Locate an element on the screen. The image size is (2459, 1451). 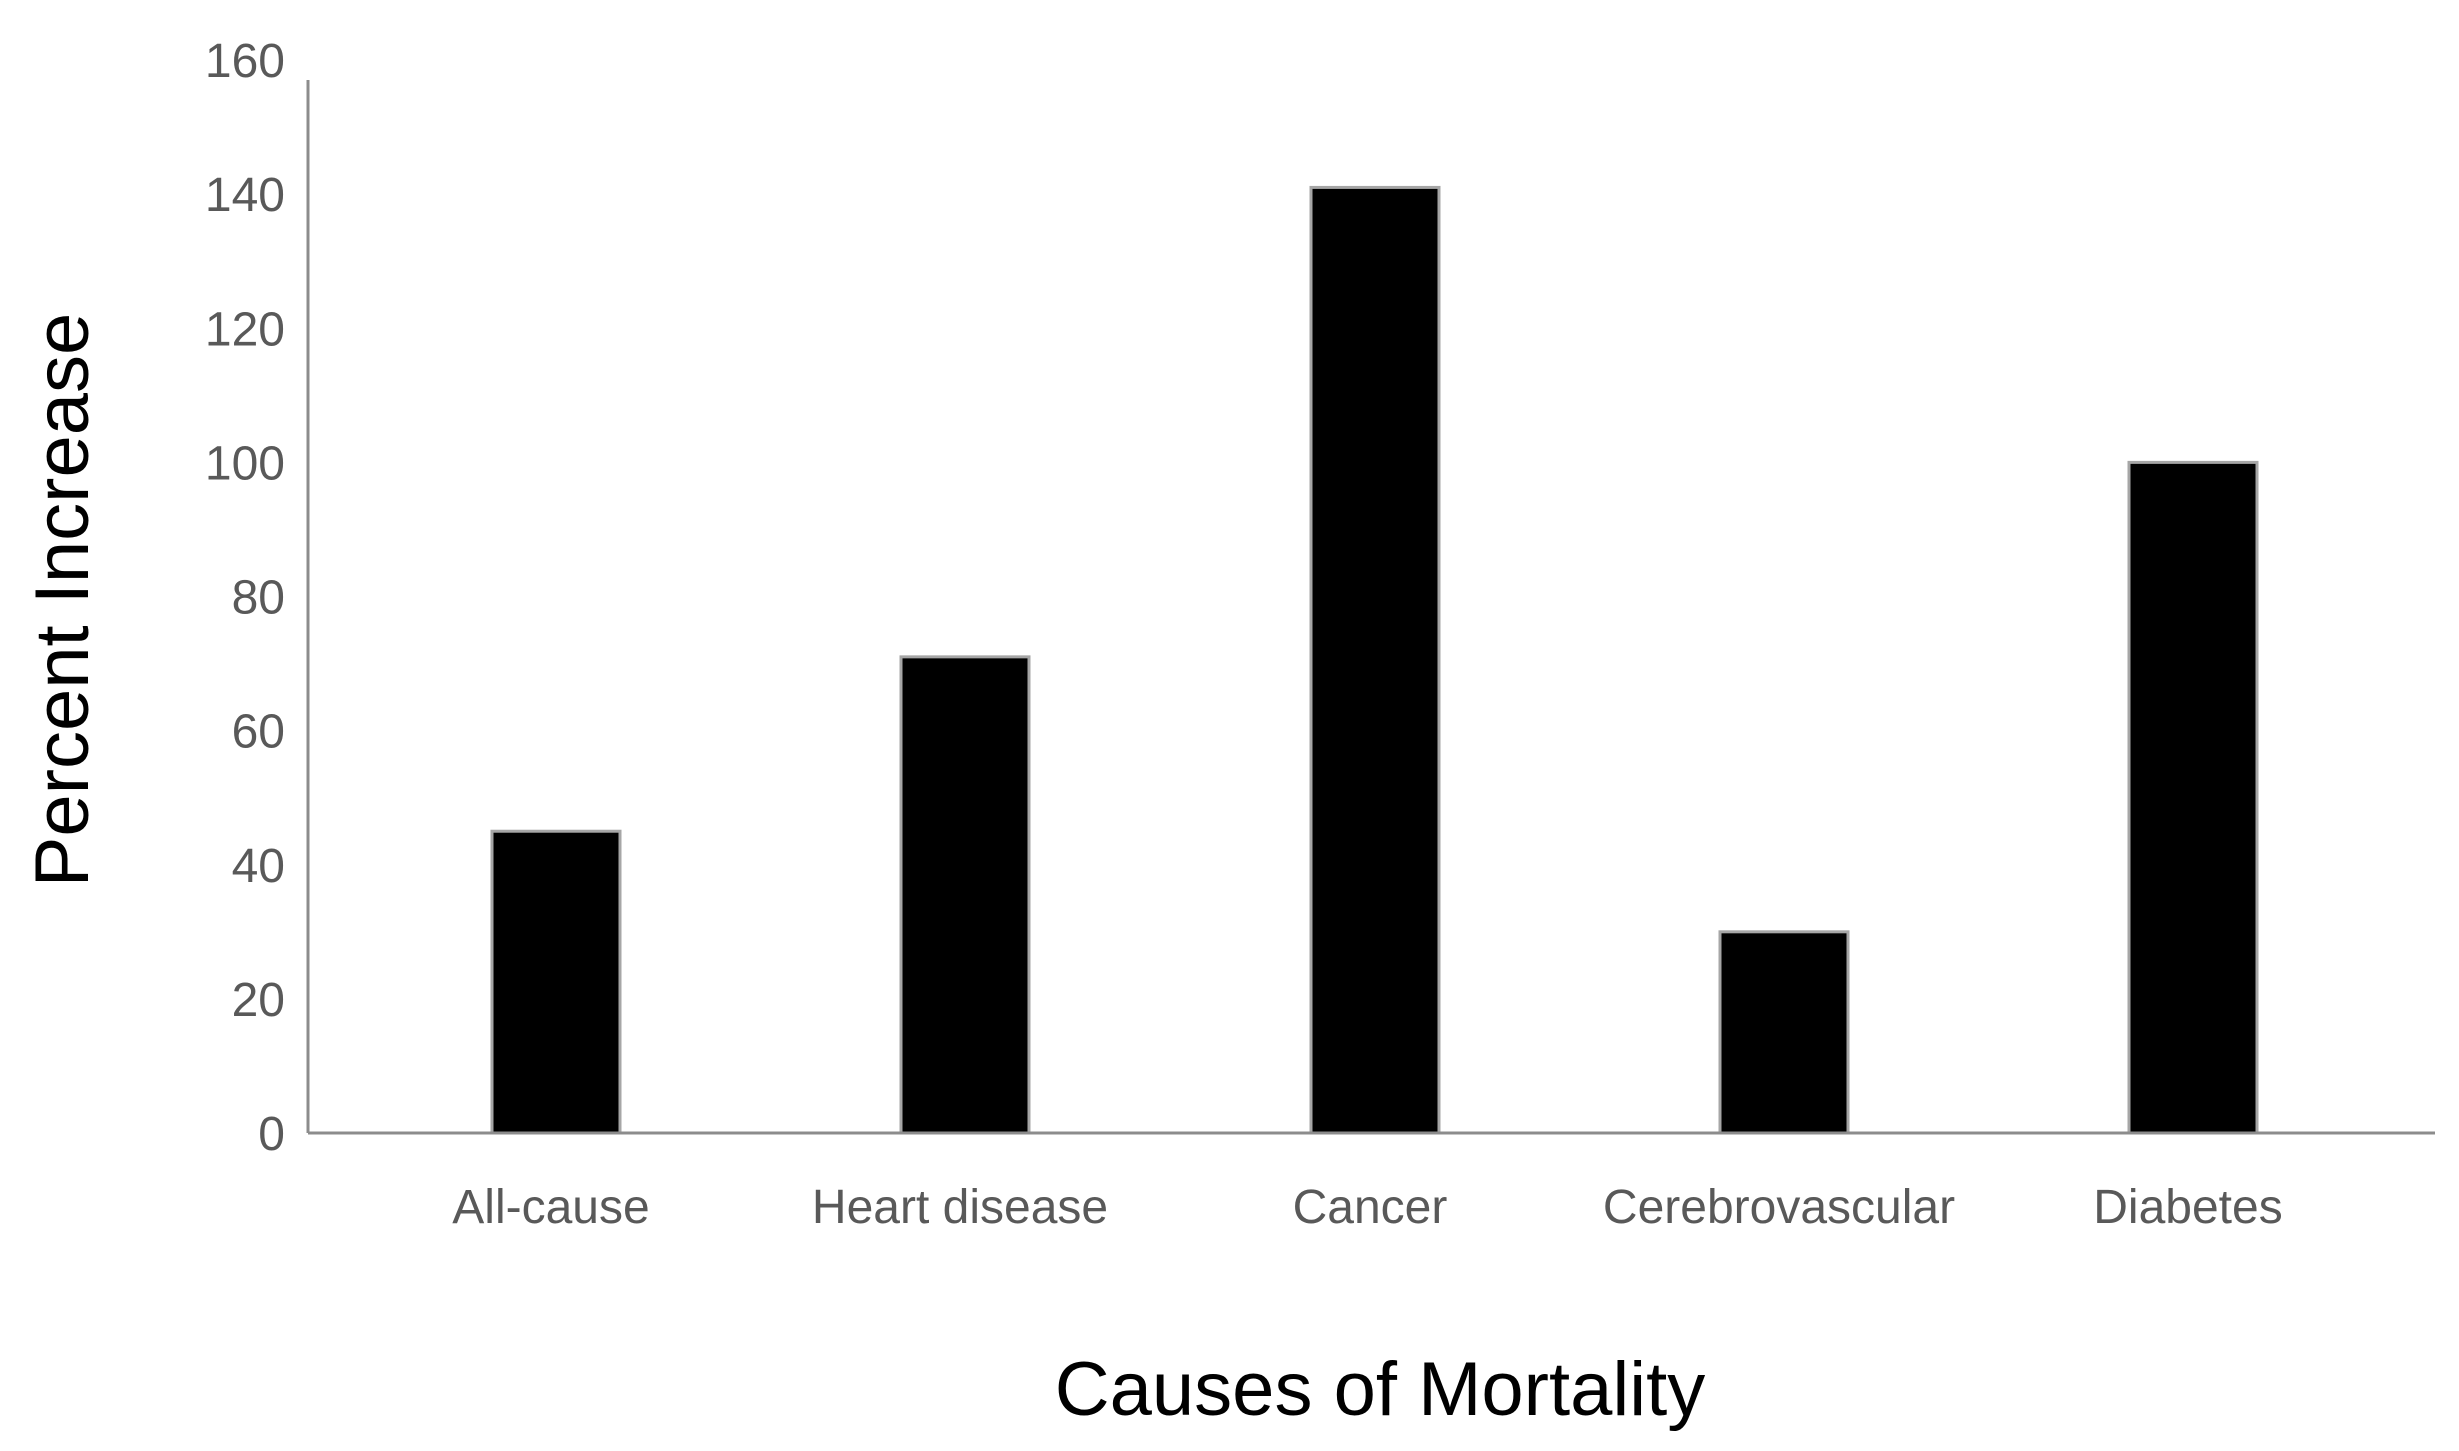
y-tick-label: 60 is located at coordinates (258, 732).